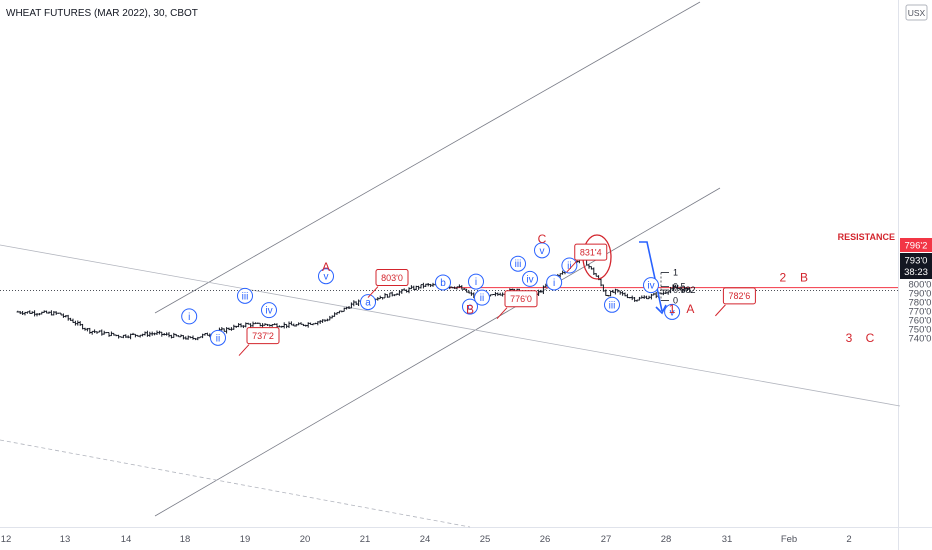  I want to click on svg-text: iv, so click(529, 279).